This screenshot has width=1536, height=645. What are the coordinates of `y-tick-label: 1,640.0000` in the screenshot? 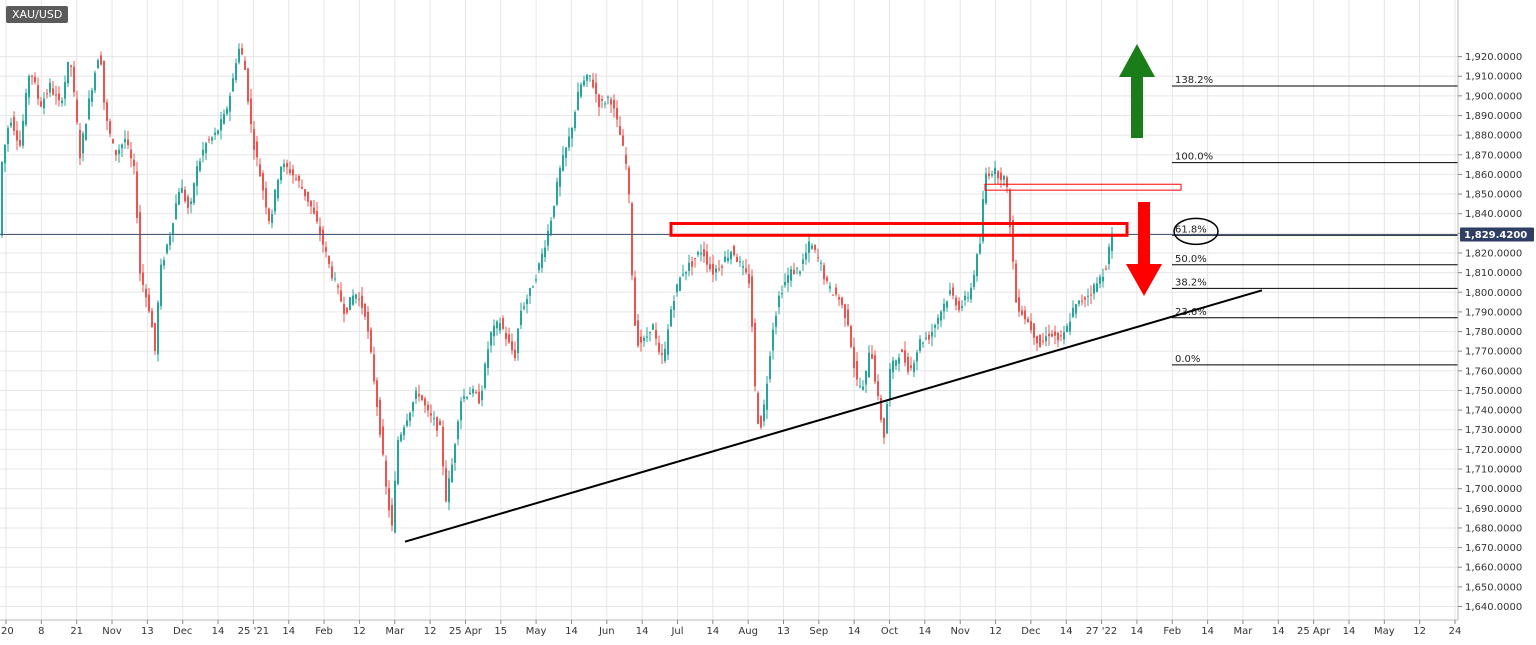 It's located at (1493, 607).